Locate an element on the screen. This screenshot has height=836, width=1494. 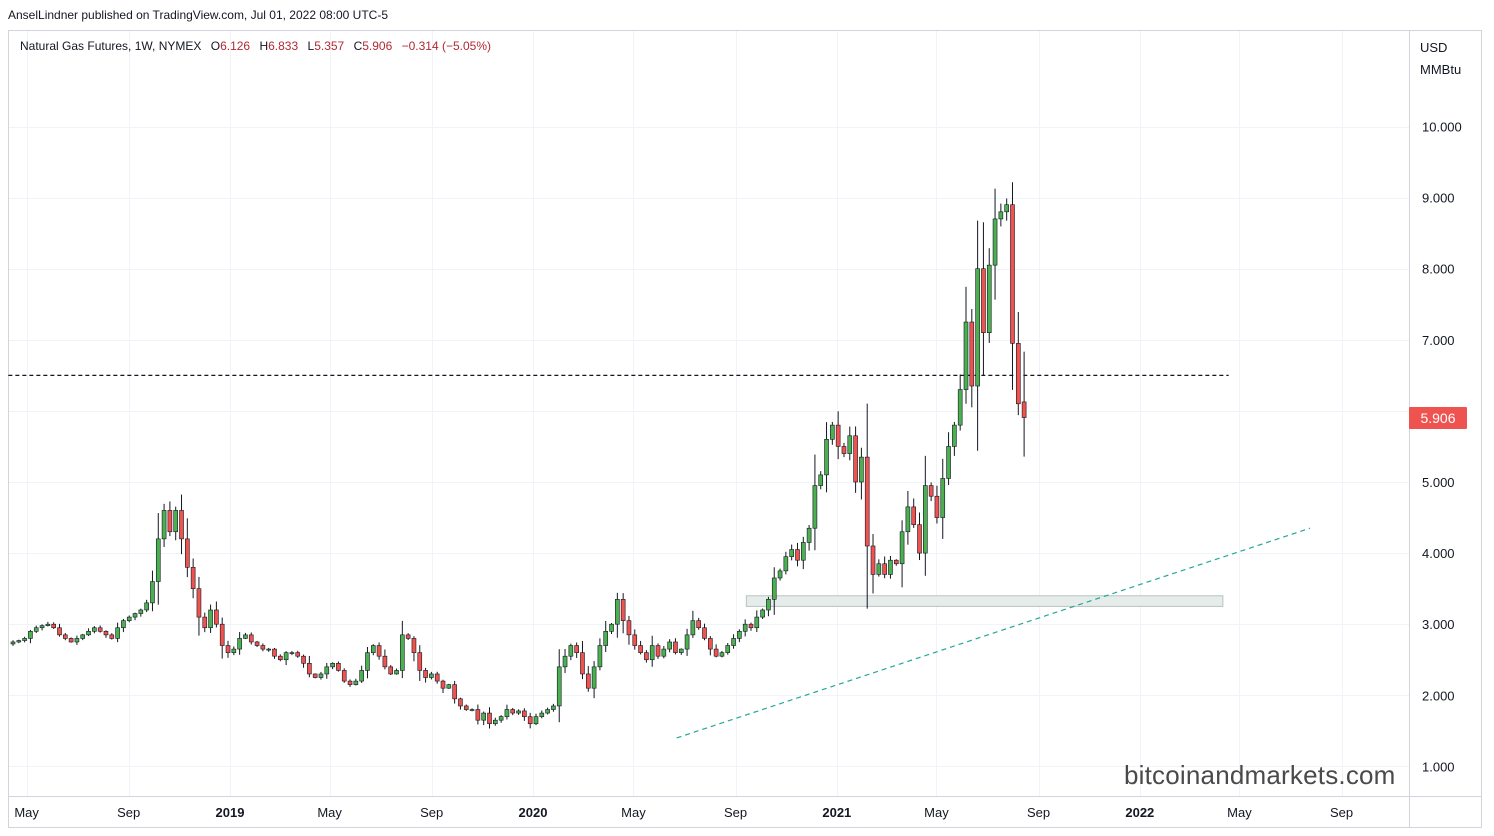
price-tick-label: 4.000 is located at coordinates (1438, 553).